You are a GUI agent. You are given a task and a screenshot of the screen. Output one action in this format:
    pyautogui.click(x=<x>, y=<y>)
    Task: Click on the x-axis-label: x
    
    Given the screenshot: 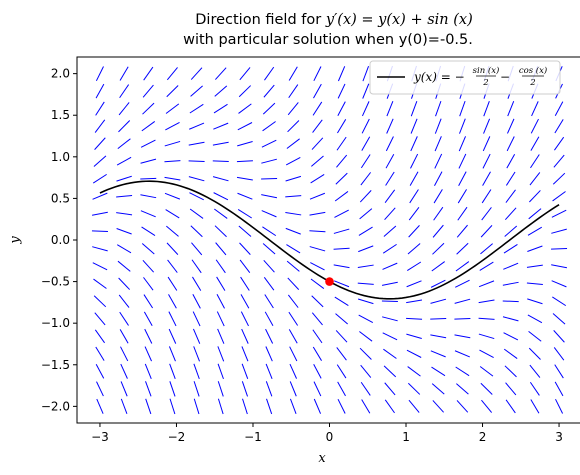 What is the action you would take?
    pyautogui.click(x=322, y=458)
    